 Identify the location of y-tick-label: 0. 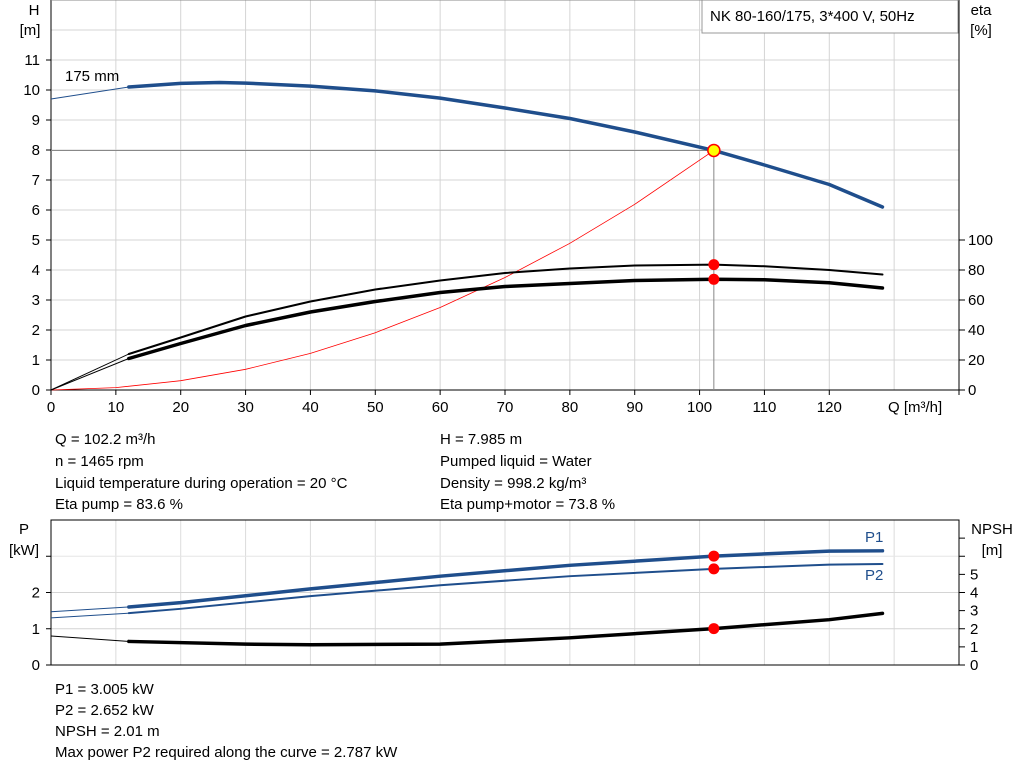
(36, 390).